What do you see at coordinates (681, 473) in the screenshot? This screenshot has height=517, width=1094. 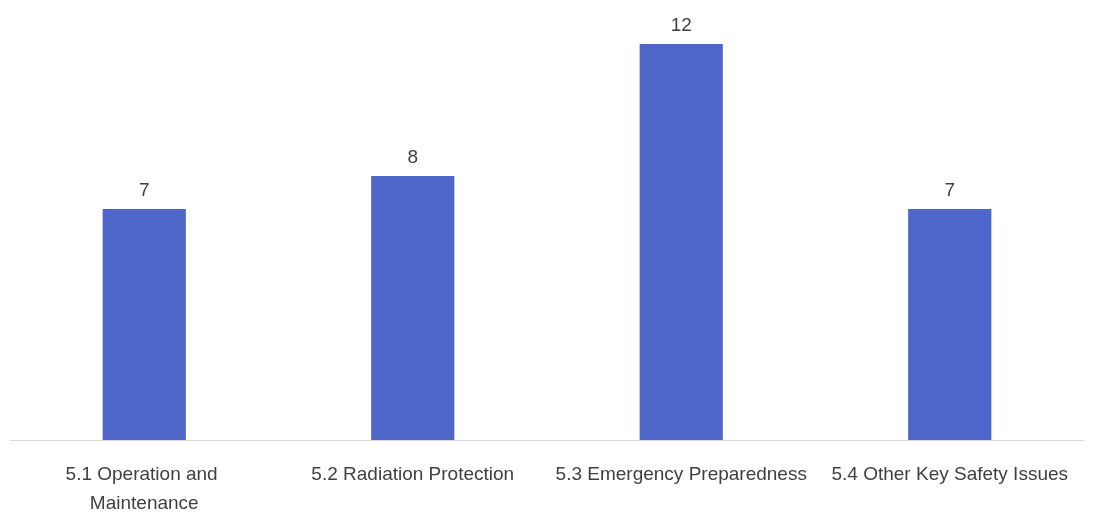 I see `x-tick-label: 5.3 Emergency Preparedness` at bounding box center [681, 473].